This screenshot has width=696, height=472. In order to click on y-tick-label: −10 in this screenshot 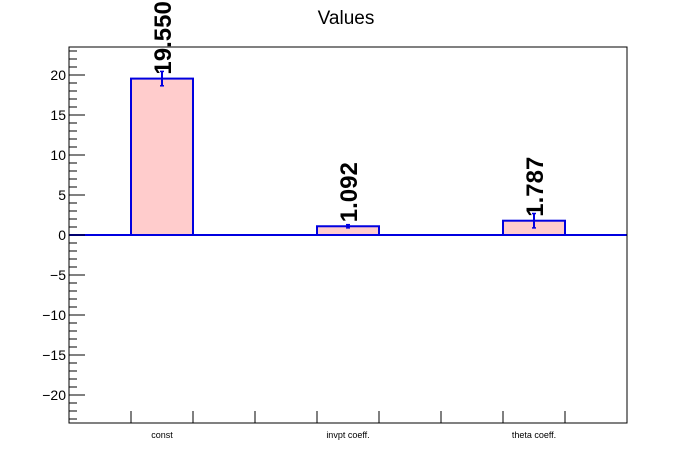, I will do `click(54, 315)`.